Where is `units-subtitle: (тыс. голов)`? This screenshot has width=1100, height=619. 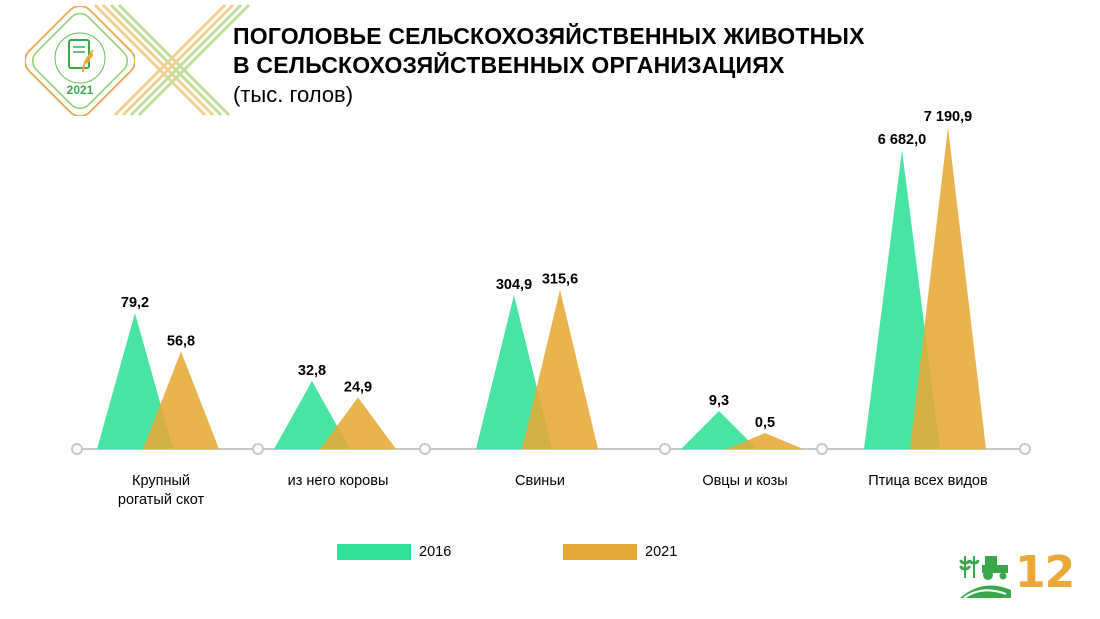
units-subtitle: (тыс. голов) is located at coordinates (293, 94).